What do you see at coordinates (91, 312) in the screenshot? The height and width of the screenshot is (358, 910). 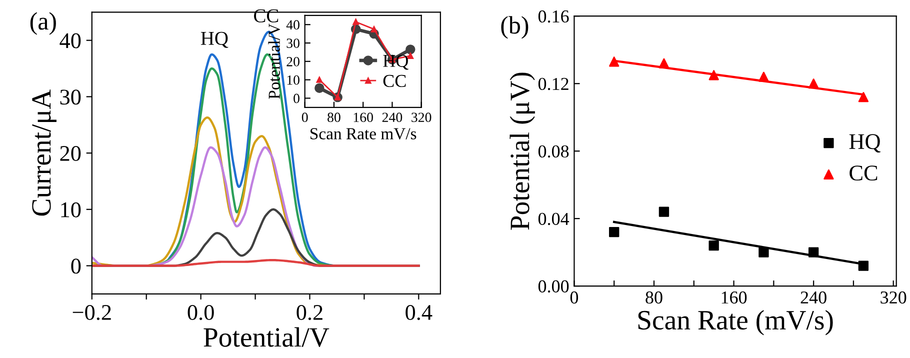 I see `x-tick-label: −0.2` at bounding box center [91, 312].